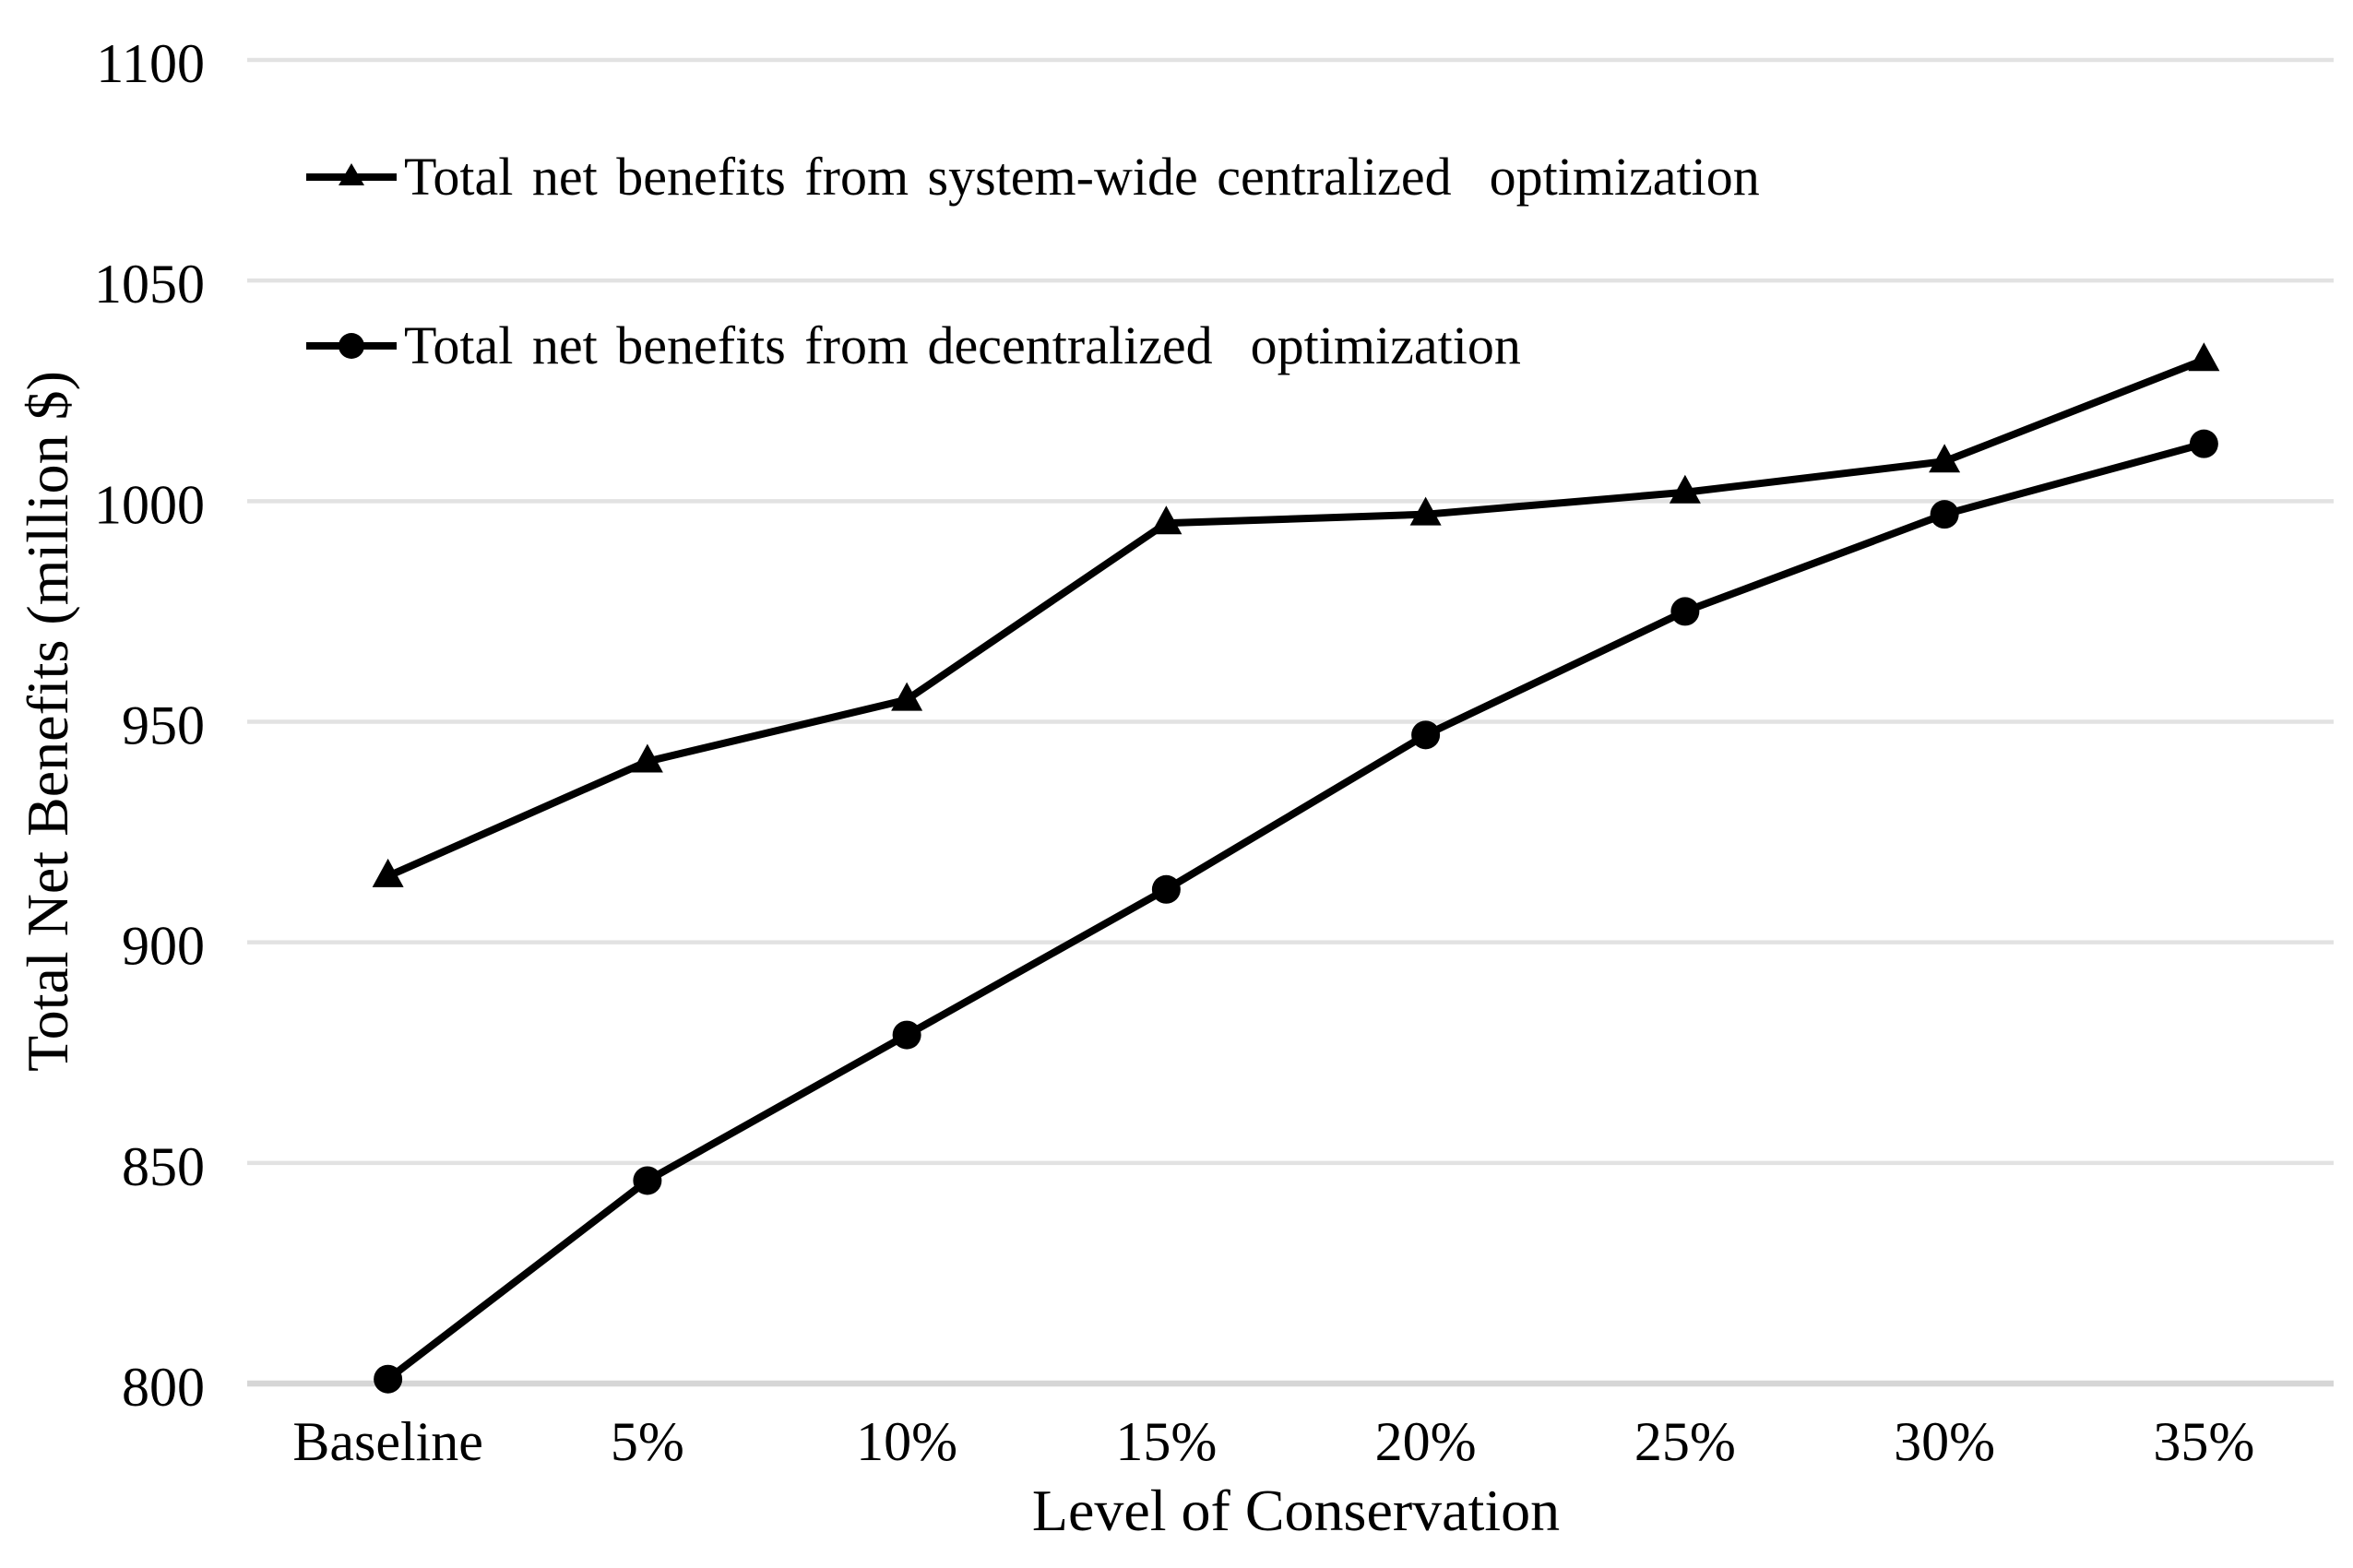 This screenshot has height=1568, width=2353. Describe the element at coordinates (149, 504) in the screenshot. I see `y-tick-label: 1000` at that location.